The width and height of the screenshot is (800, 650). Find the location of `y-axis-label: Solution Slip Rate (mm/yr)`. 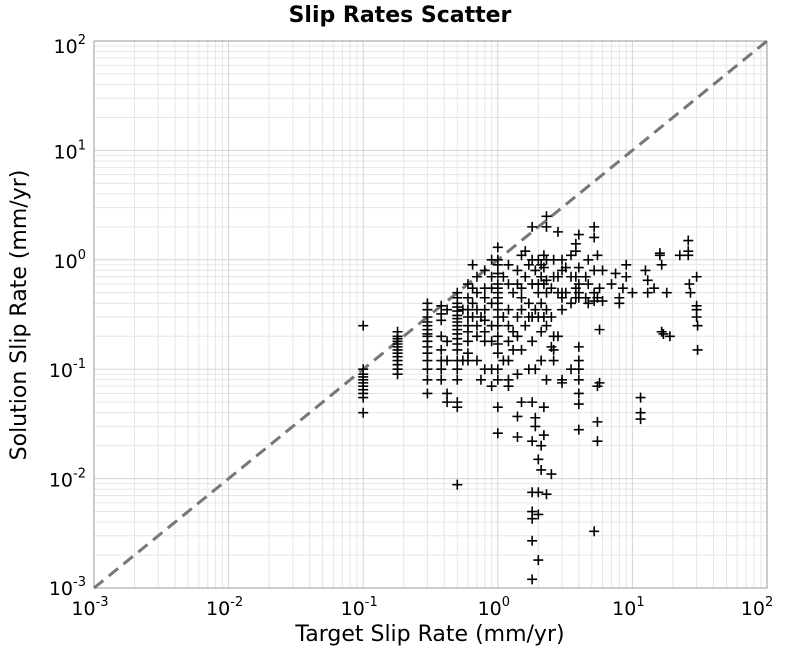

y-axis-label: Solution Slip Rate (mm/yr) is located at coordinates (19, 315).